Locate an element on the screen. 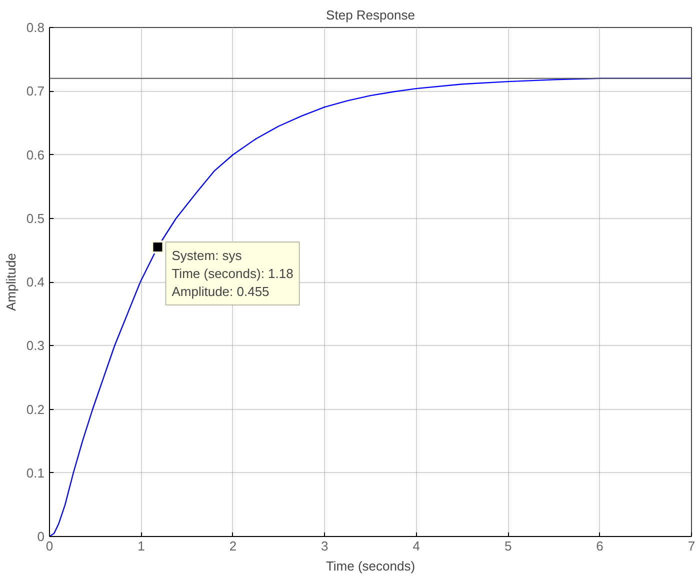 The image size is (696, 576). y-tick-label: 0.5 is located at coordinates (35, 218).